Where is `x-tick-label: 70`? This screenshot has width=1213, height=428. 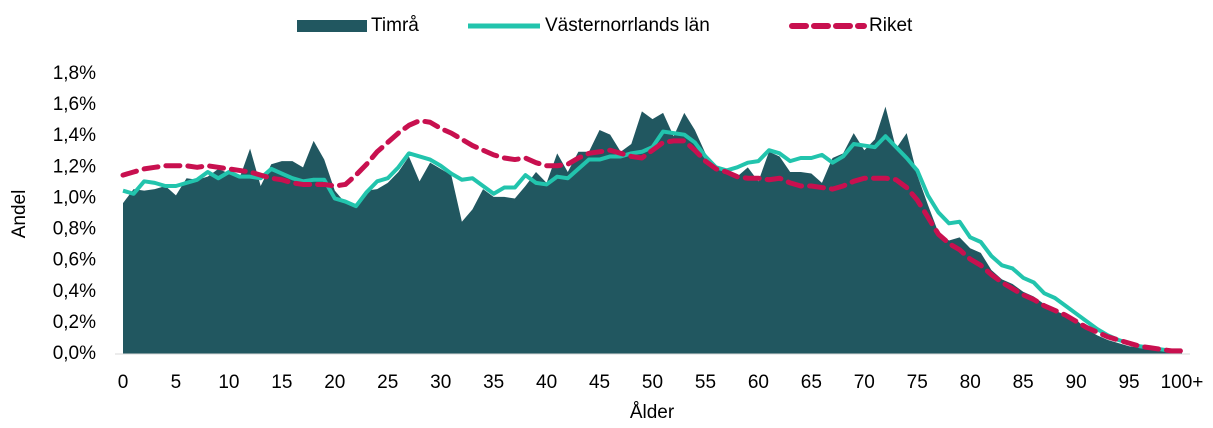 x-tick-label: 70 is located at coordinates (864, 382).